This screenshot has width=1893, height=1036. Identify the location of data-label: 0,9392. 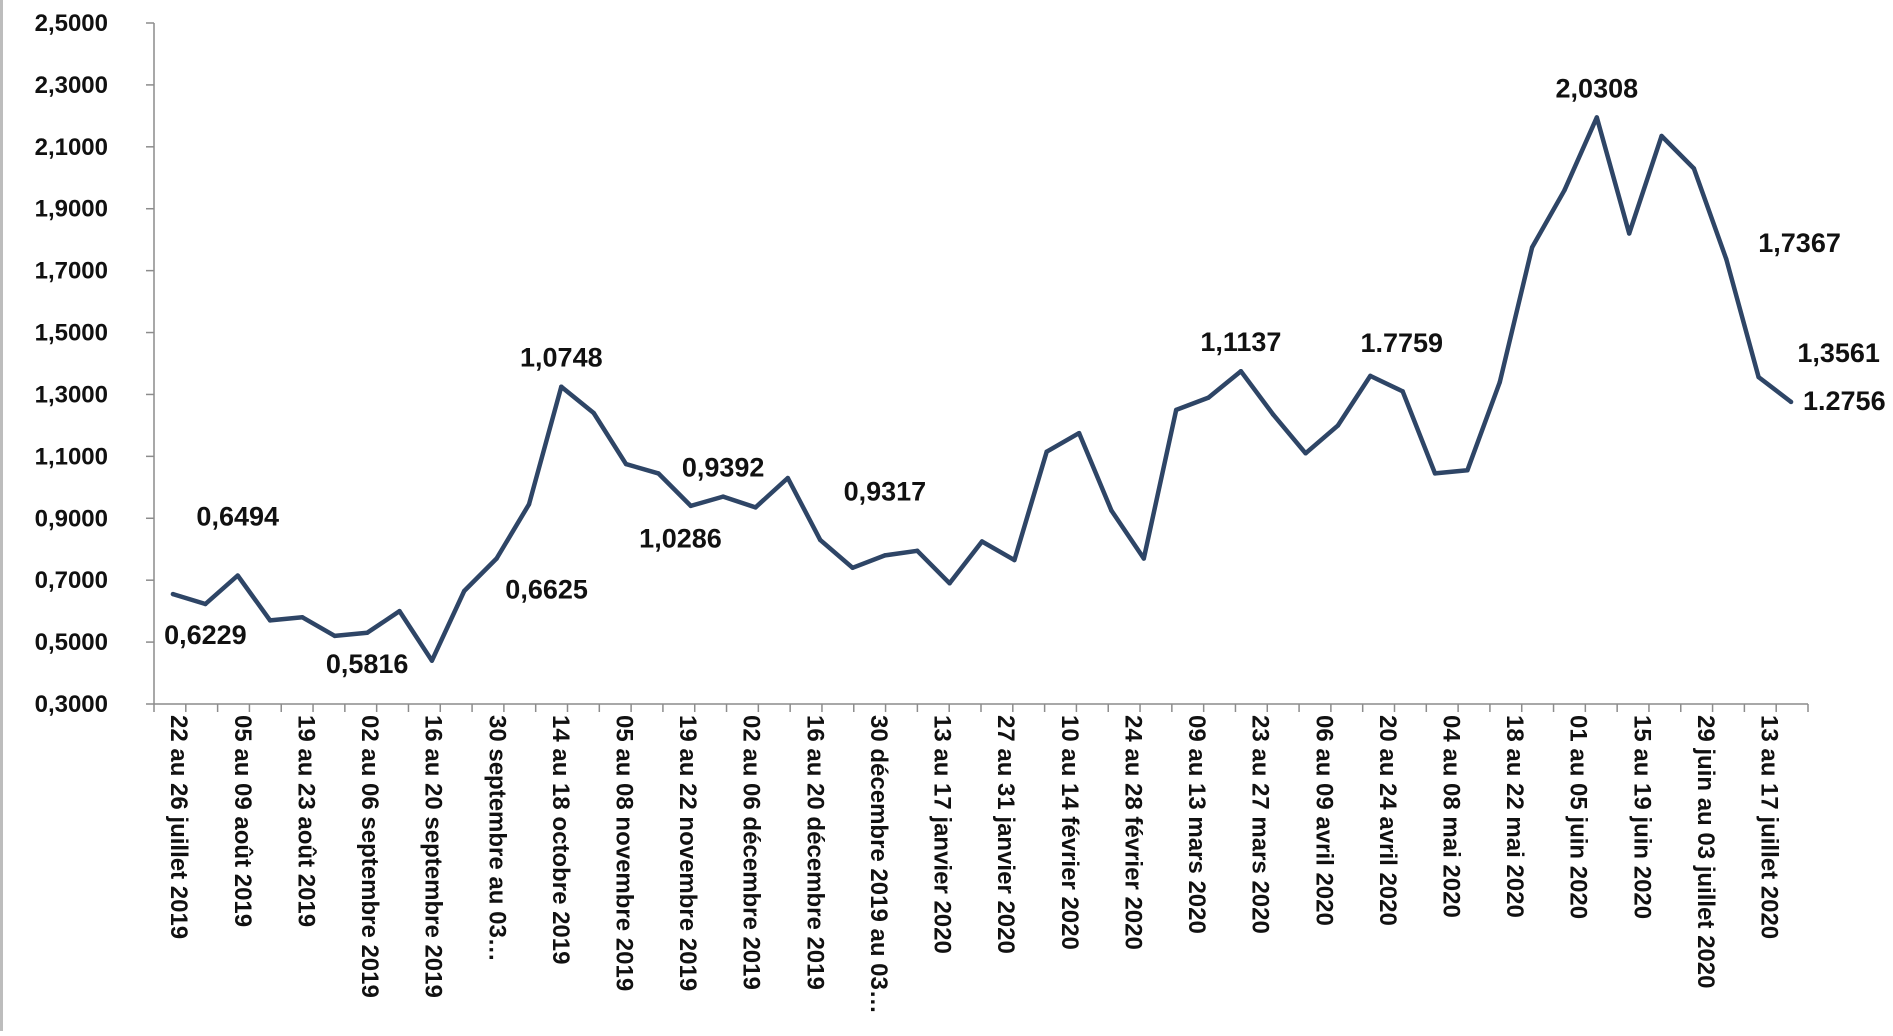
(723, 468).